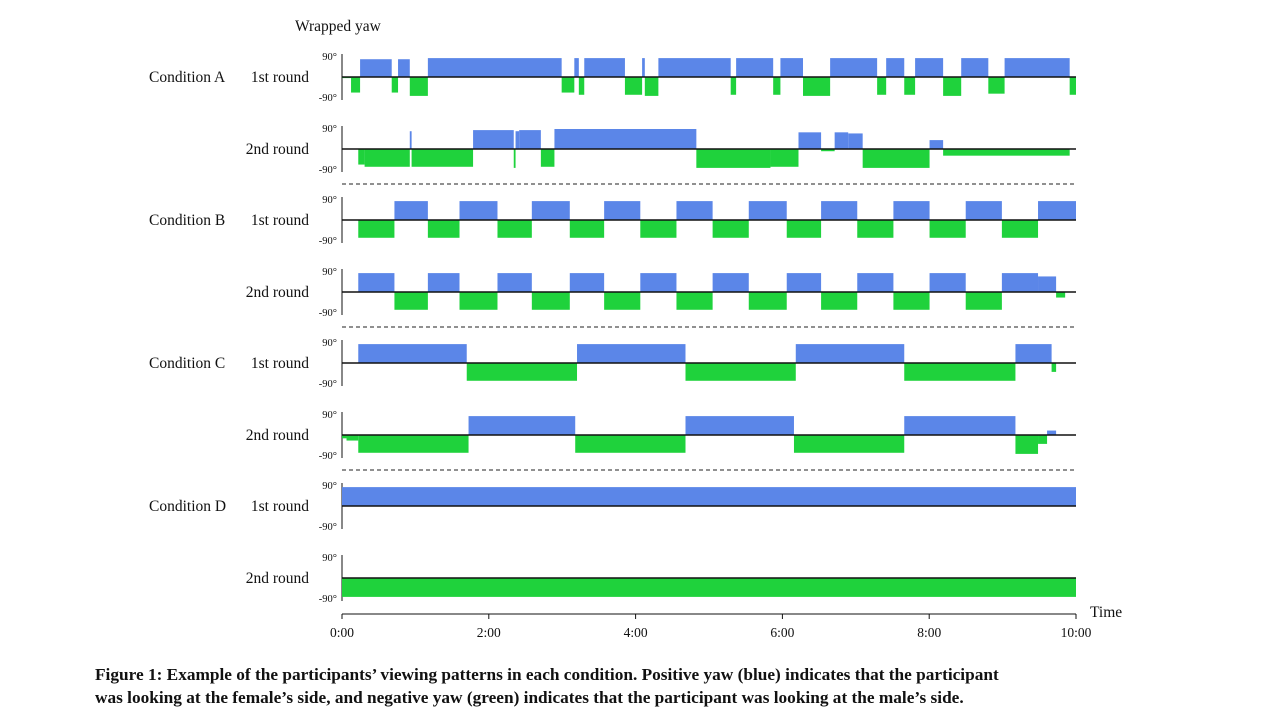 The width and height of the screenshot is (1280, 720). What do you see at coordinates (187, 363) in the screenshot?
I see `condition-label: Condition C` at bounding box center [187, 363].